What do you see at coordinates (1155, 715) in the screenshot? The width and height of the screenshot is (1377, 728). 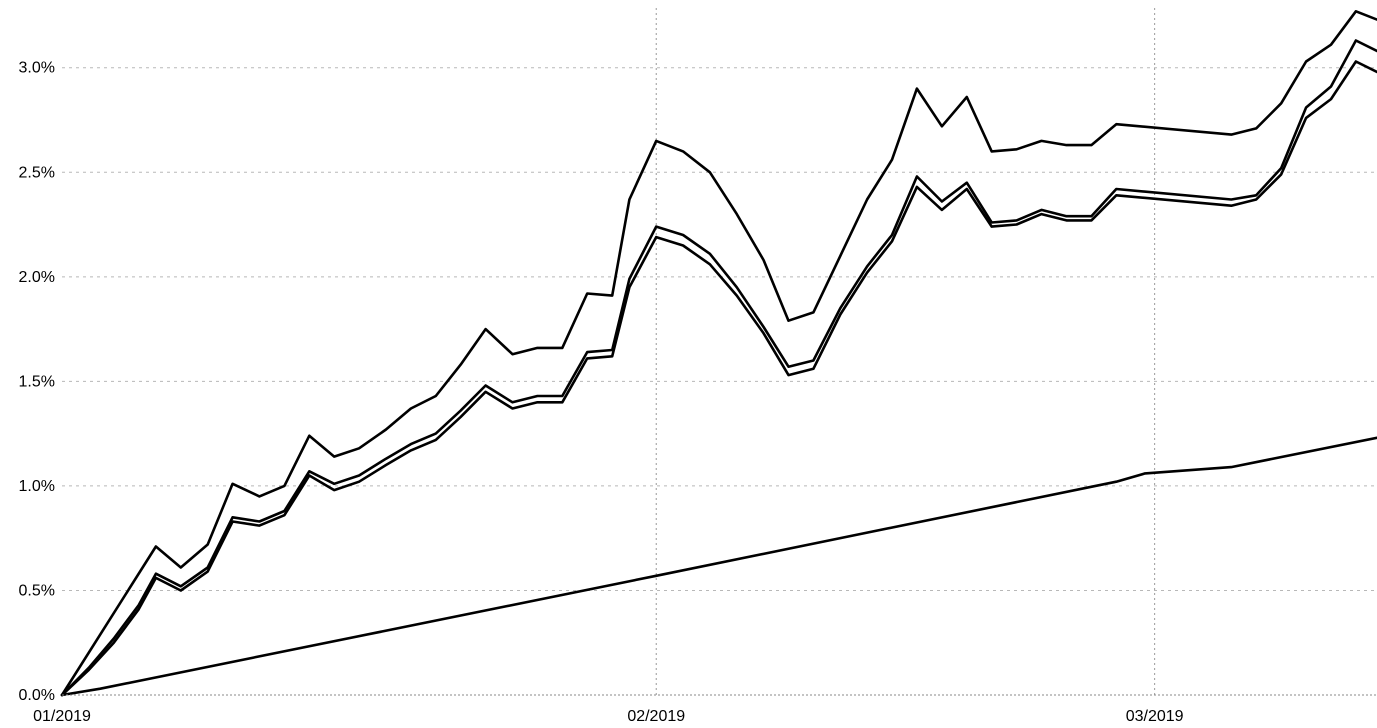 I see `x-tick-label: 03/2019` at bounding box center [1155, 715].